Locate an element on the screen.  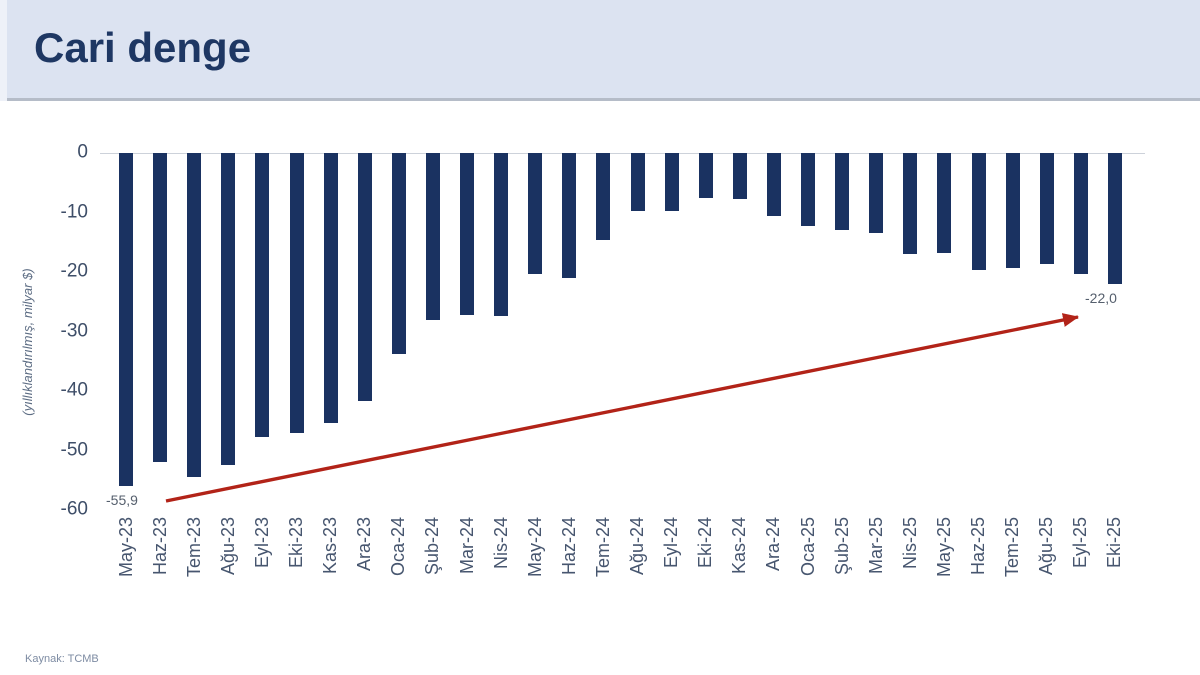
x-tick-Nis-24: Nis-24 is located at coordinates (500, 543).